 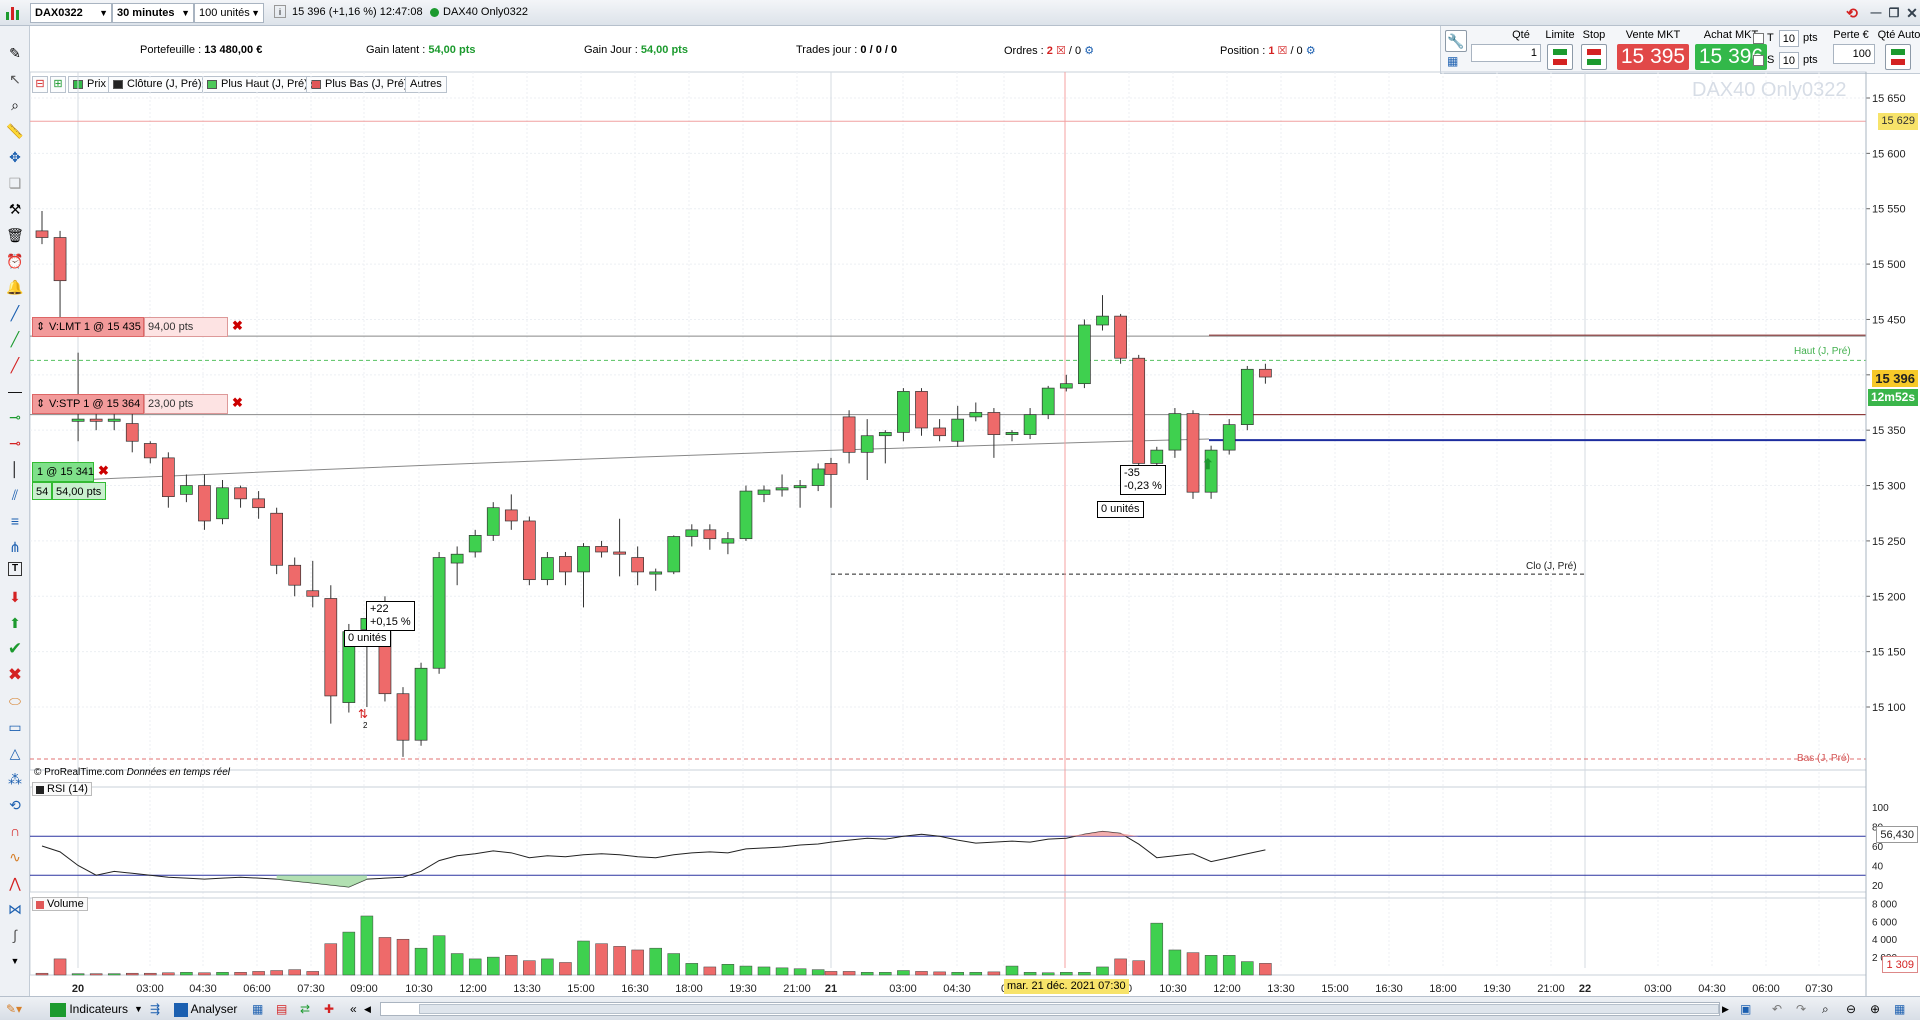 I want to click on time-scrollbar, so click(x=1050, y=1009).